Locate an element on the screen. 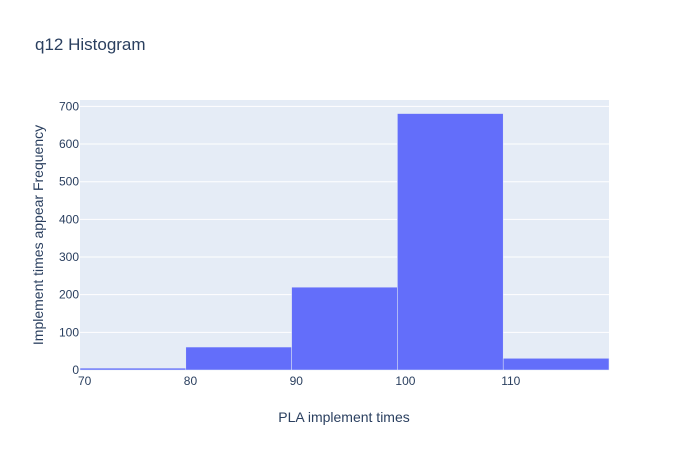 The width and height of the screenshot is (700, 450). y-tick-label: 100 is located at coordinates (69, 332).